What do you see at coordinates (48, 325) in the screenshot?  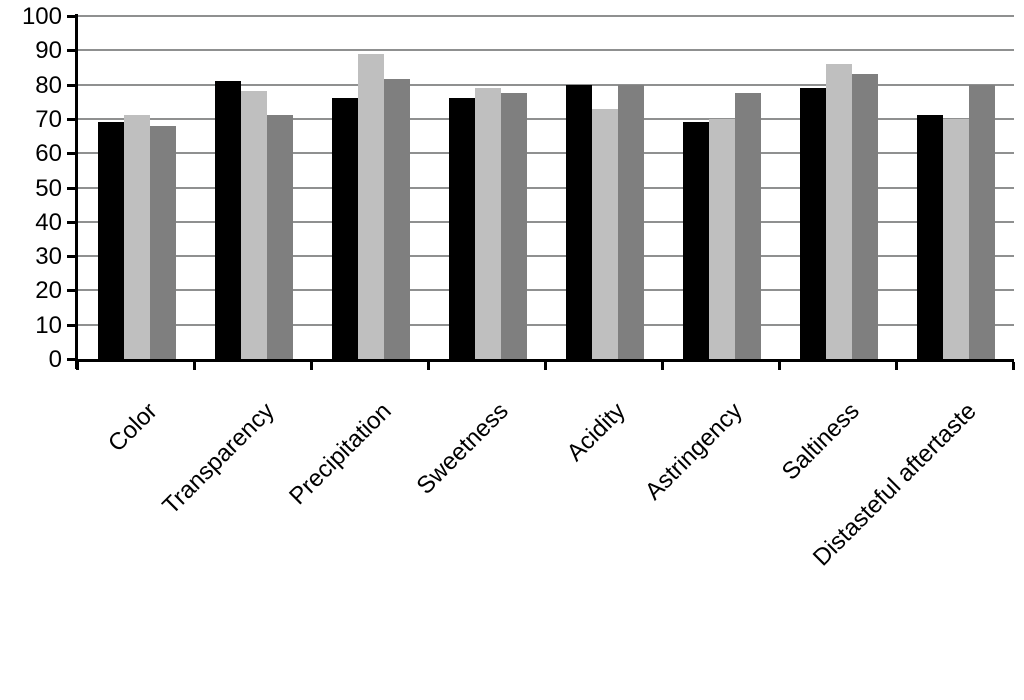 I see `y-axis-tick-label: 10` at bounding box center [48, 325].